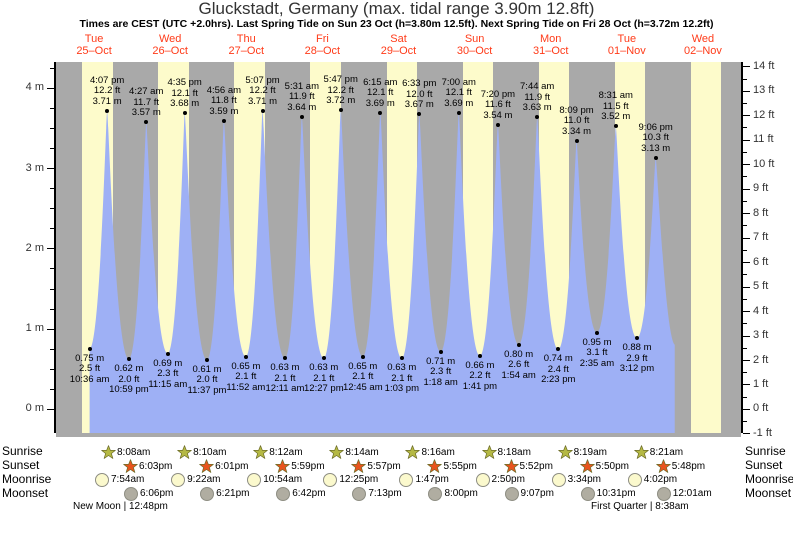 The height and width of the screenshot is (539, 793). What do you see at coordinates (474, 51) in the screenshot?
I see `day-header-date: 30–Oct` at bounding box center [474, 51].